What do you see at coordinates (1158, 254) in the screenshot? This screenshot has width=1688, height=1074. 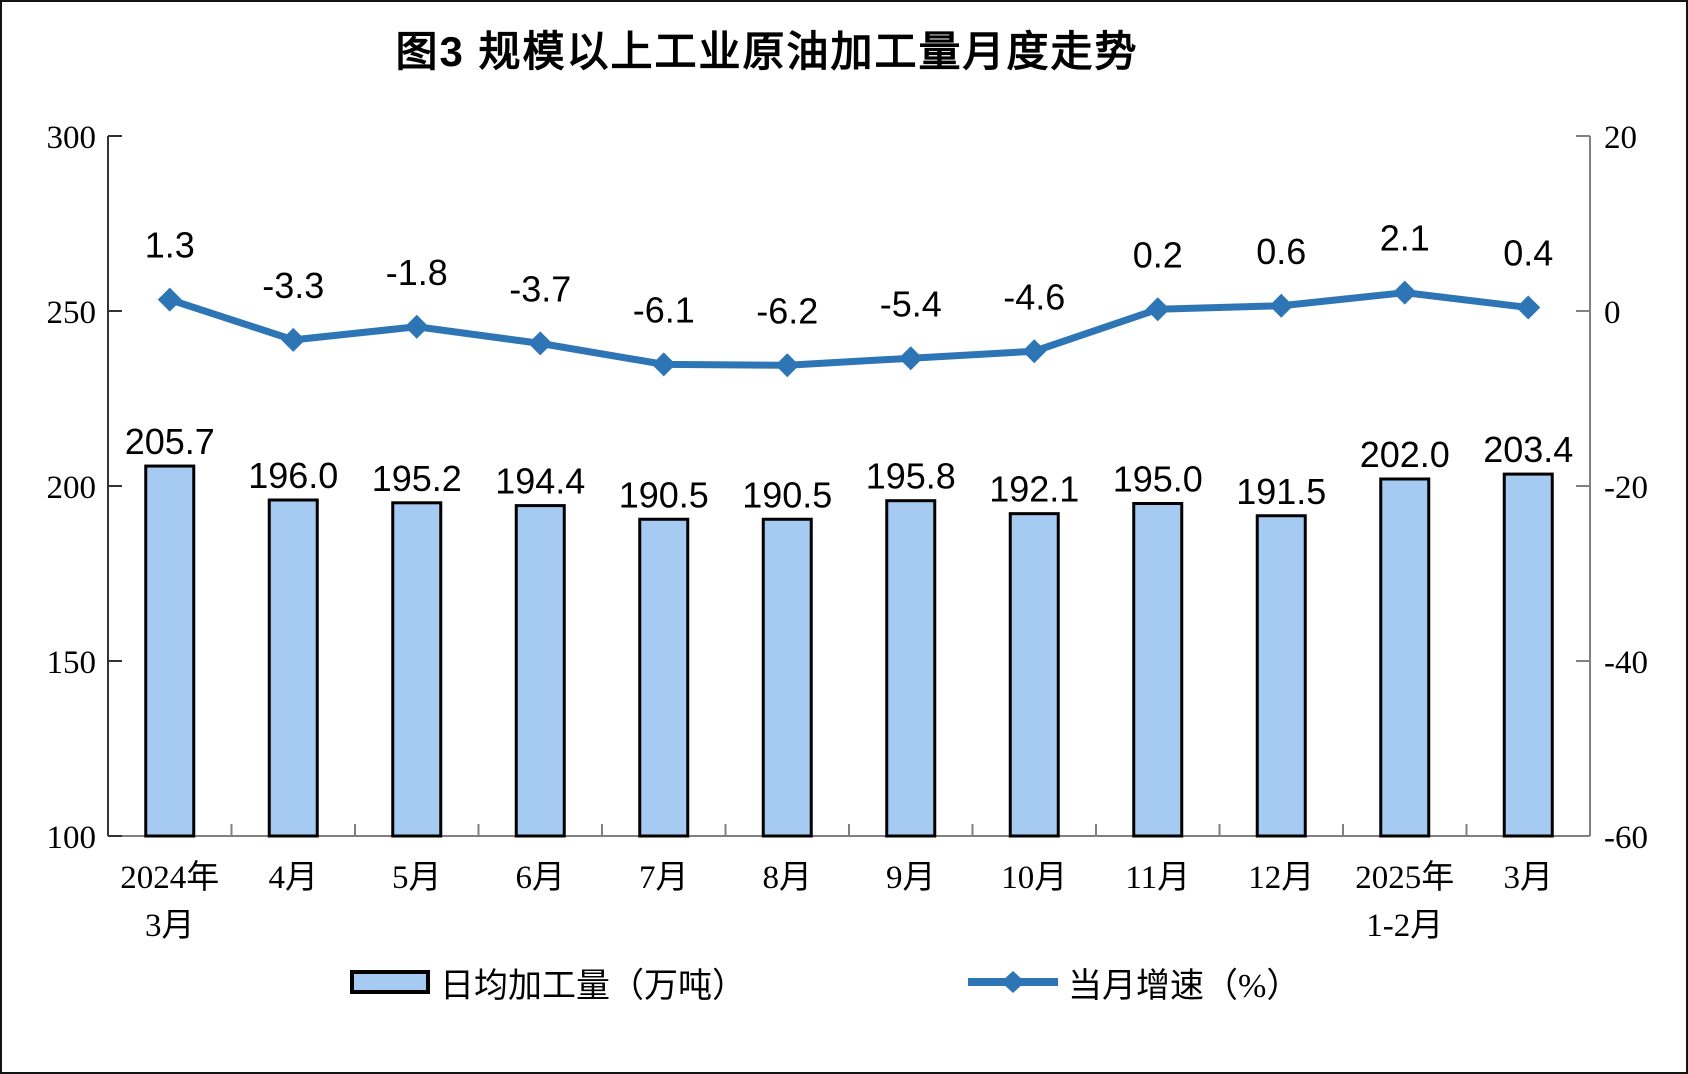 I see `line-value-label: 0.2` at bounding box center [1158, 254].